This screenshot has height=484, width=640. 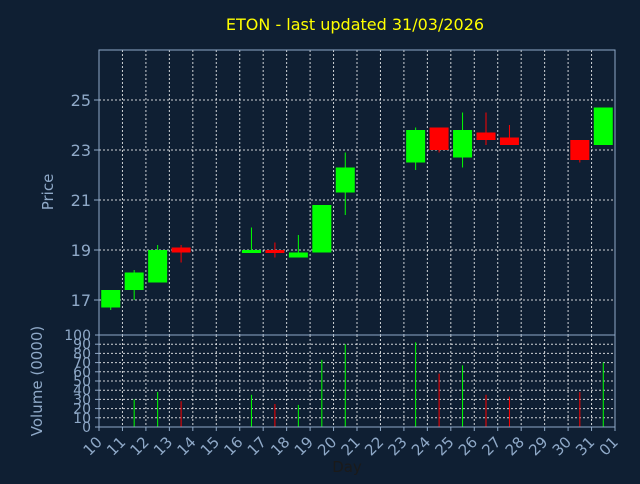 What do you see at coordinates (444, 446) in the screenshot?
I see `x-tick-label: 25` at bounding box center [444, 446].